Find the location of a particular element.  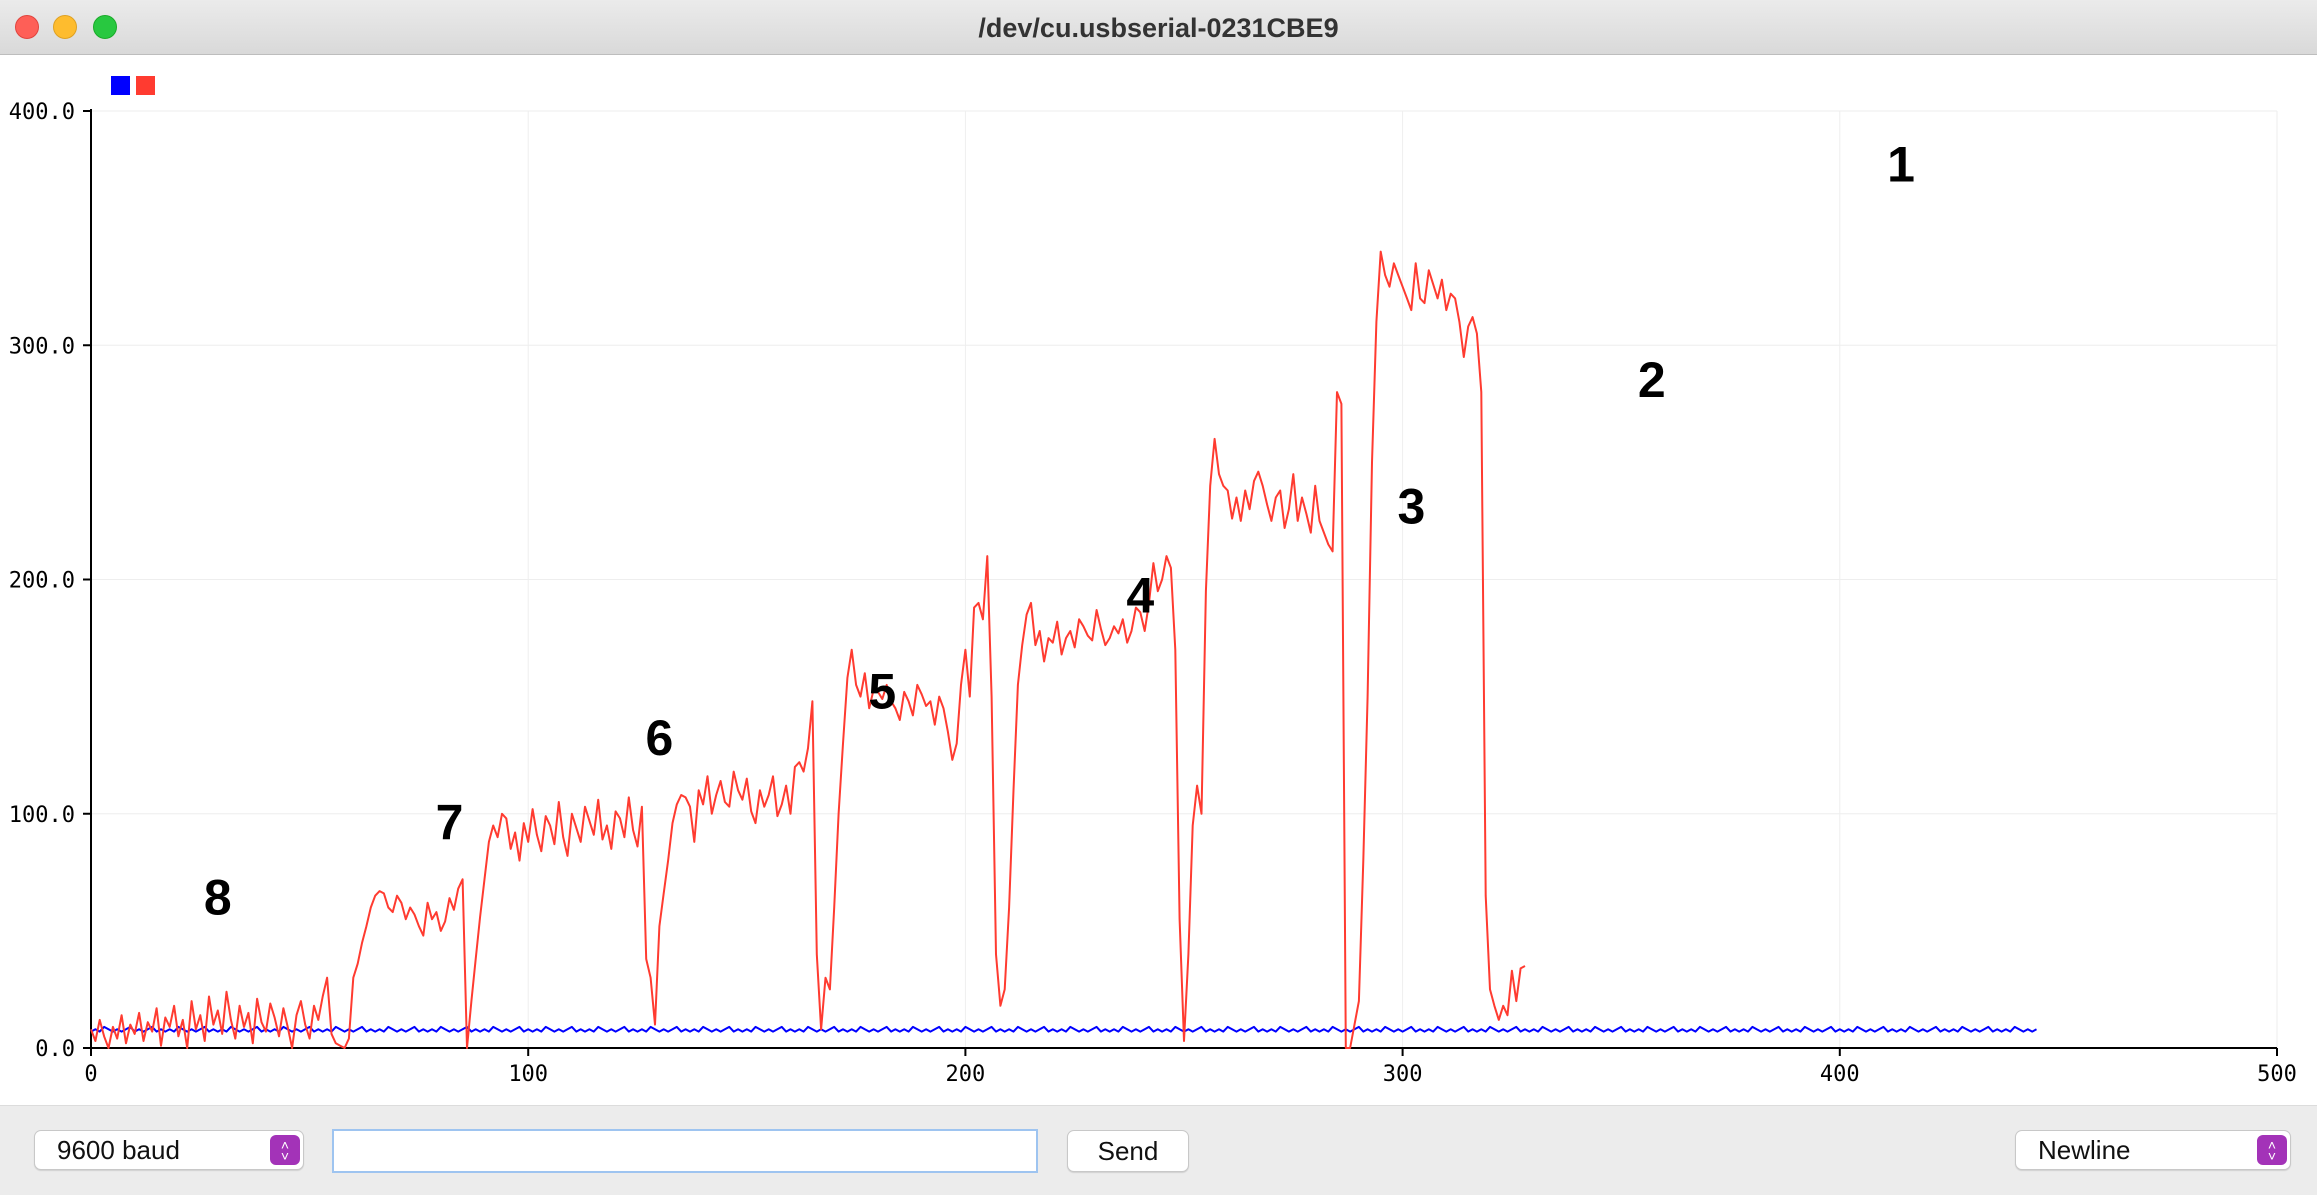

zoom-button is located at coordinates (105, 27).